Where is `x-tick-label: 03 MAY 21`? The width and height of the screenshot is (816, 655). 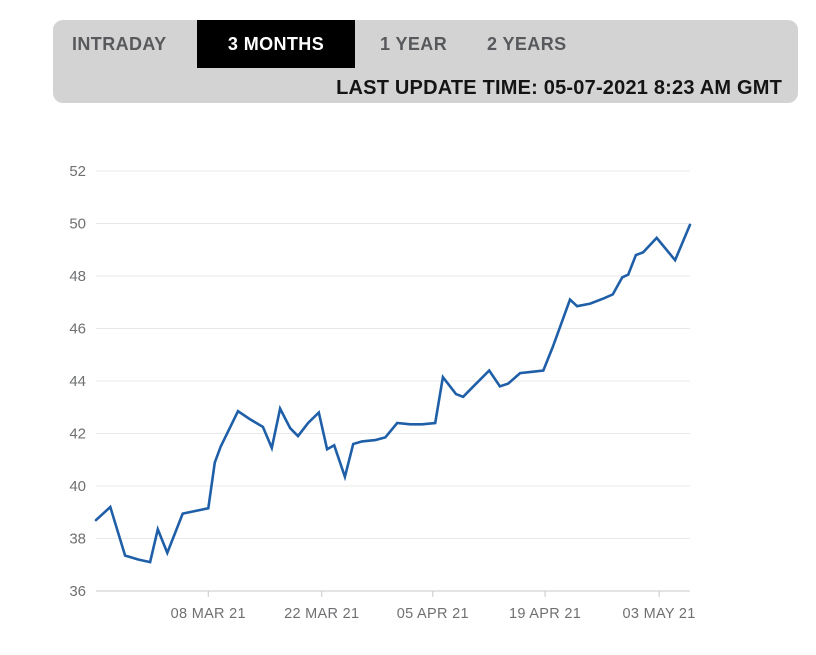 x-tick-label: 03 MAY 21 is located at coordinates (659, 614).